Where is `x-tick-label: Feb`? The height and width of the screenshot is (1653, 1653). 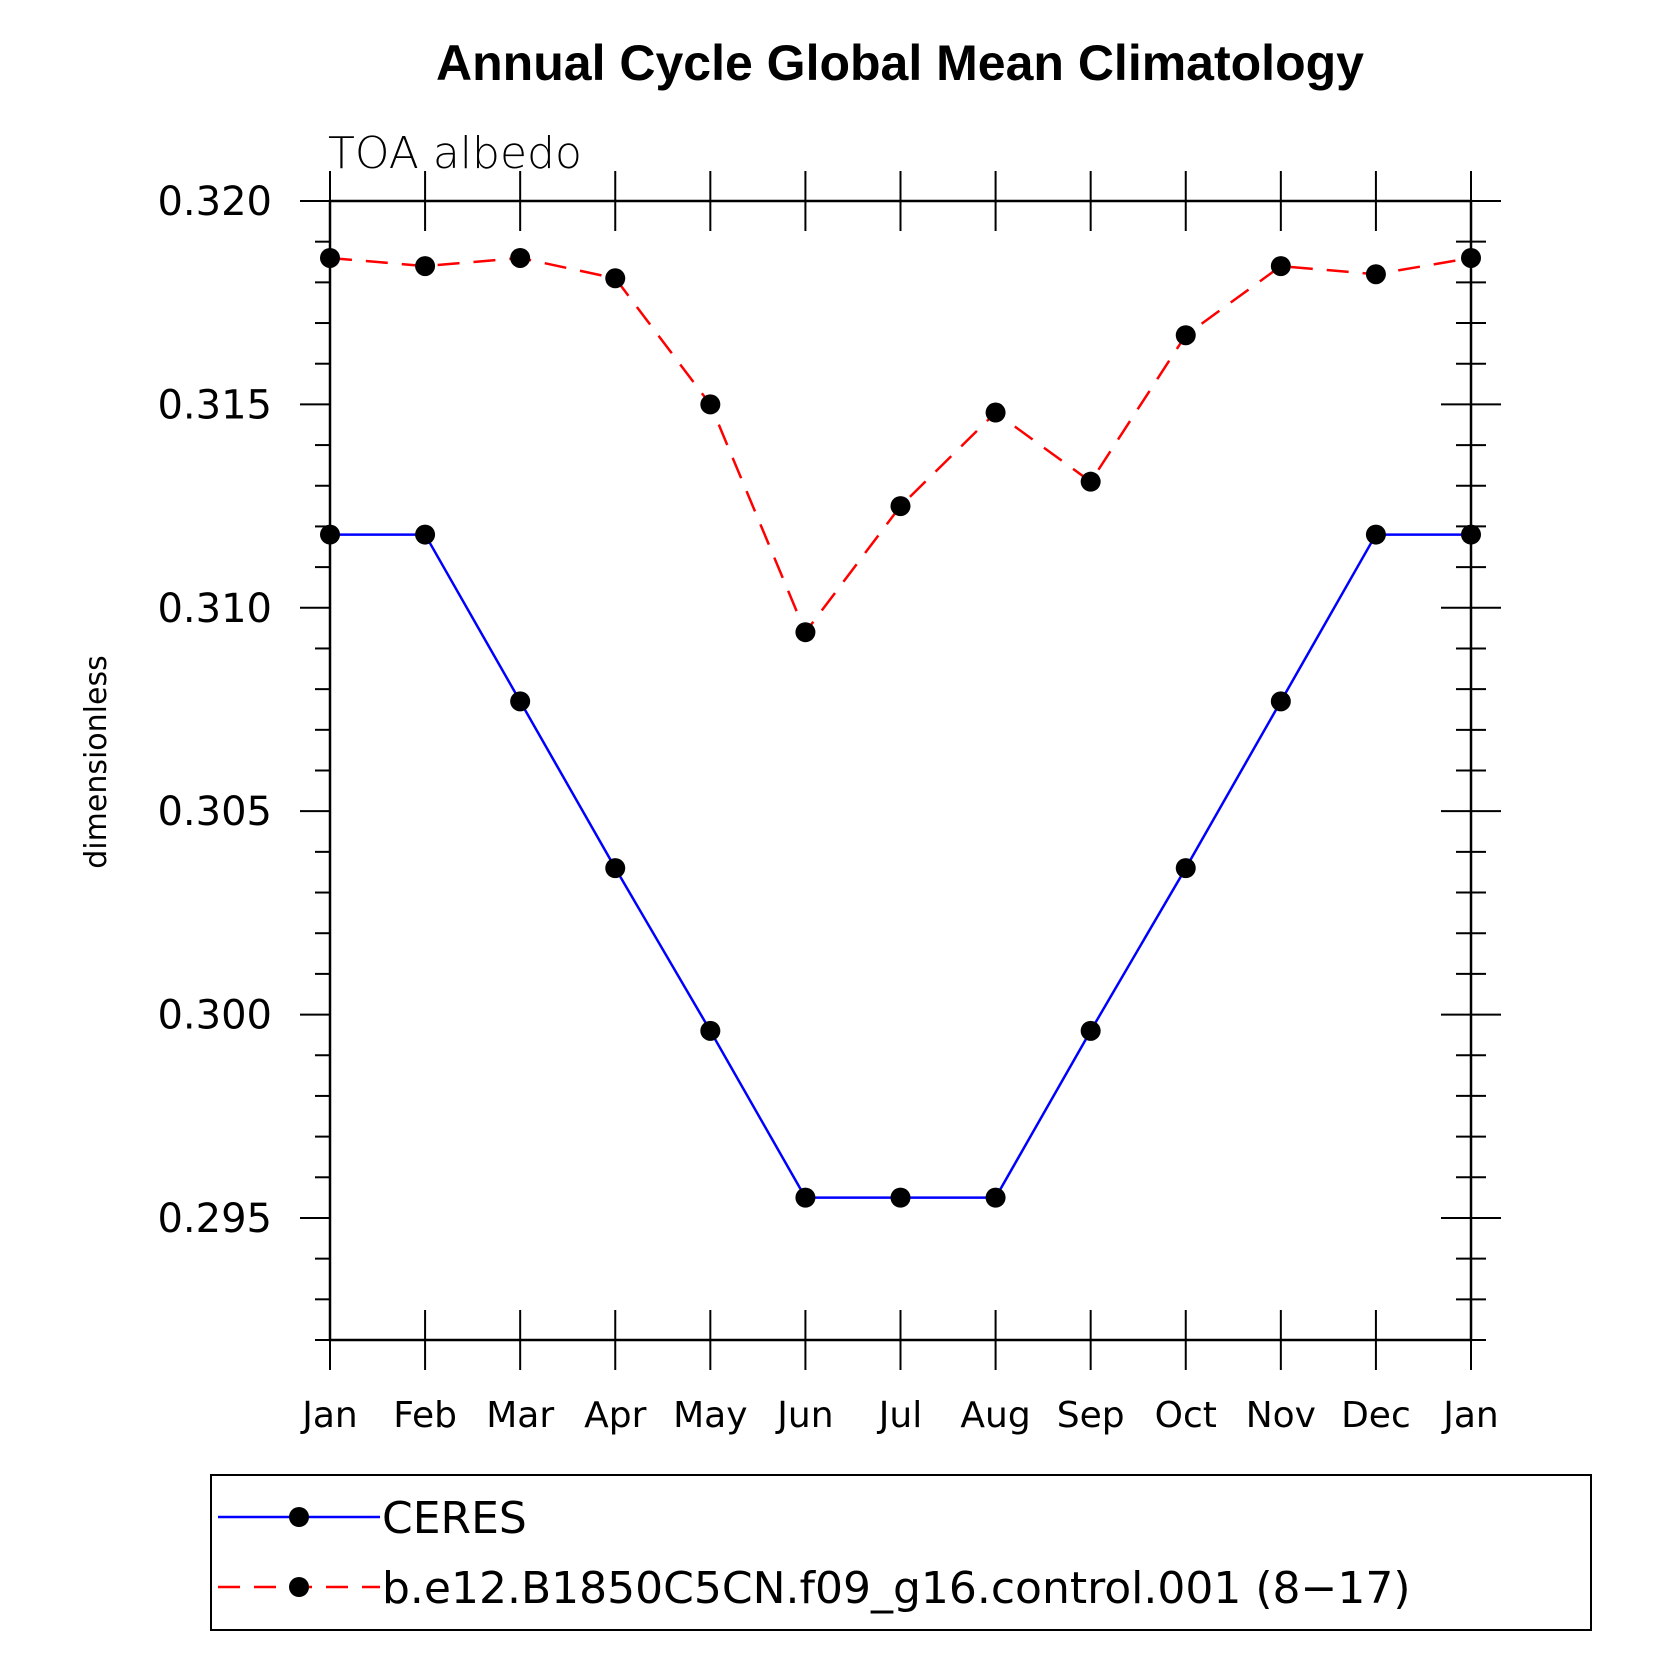 x-tick-label: Feb is located at coordinates (425, 1415).